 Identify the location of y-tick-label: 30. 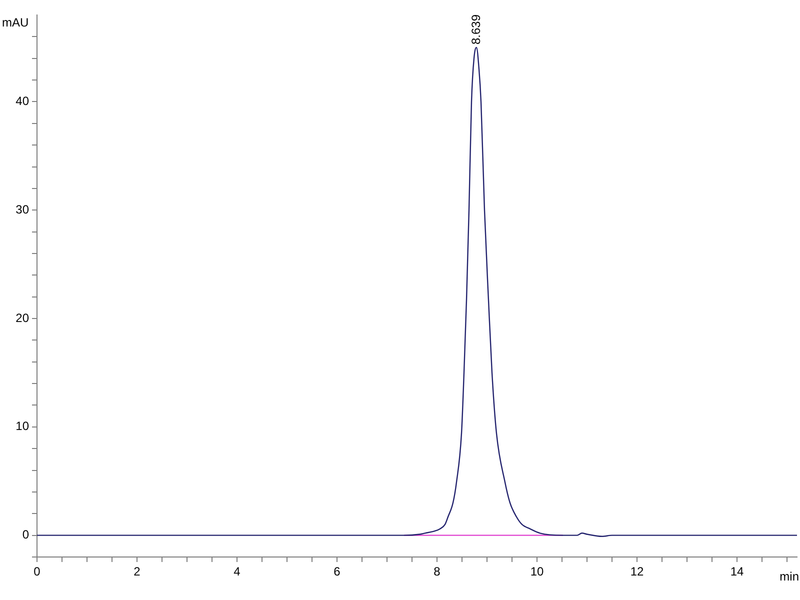
(23, 209).